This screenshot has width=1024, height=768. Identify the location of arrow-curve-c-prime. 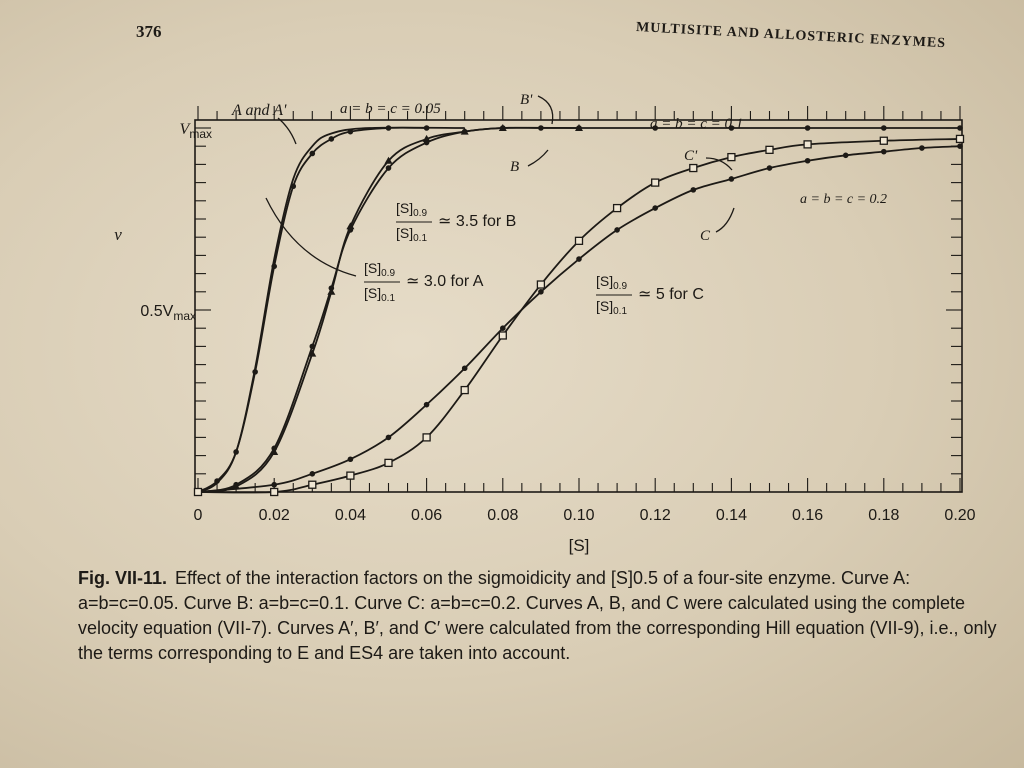
(719, 164).